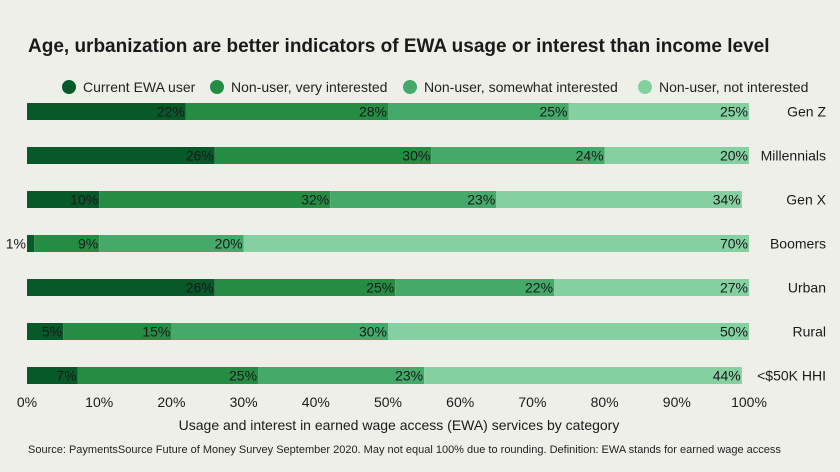 The width and height of the screenshot is (840, 472). What do you see at coordinates (16, 244) in the screenshot?
I see `data-label-boomers-current-ewa-user: 1%` at bounding box center [16, 244].